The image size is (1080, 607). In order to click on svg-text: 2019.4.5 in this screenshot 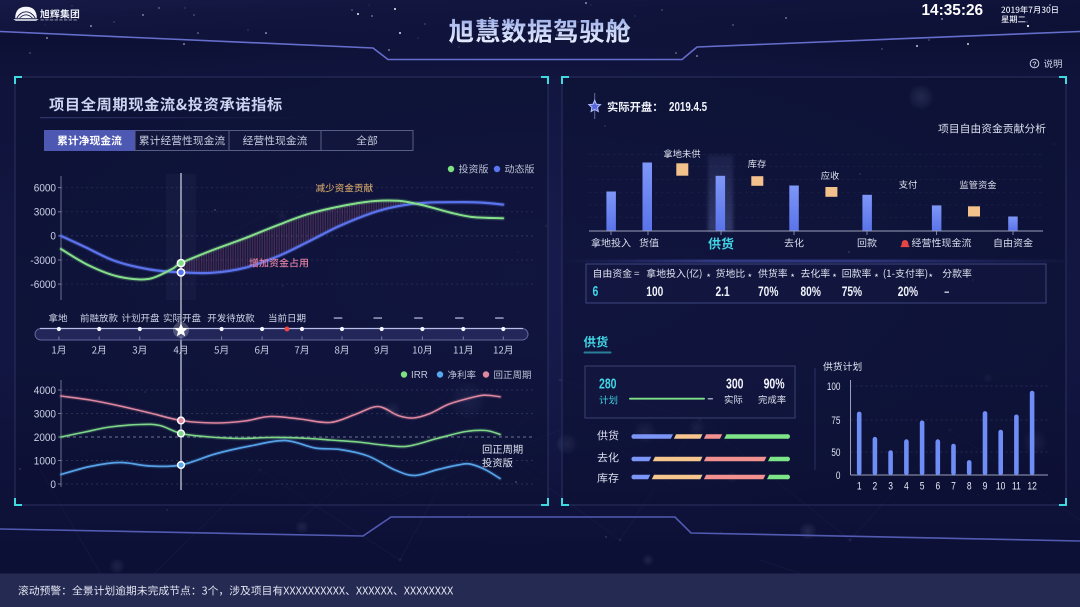, I will do `click(688, 107)`.